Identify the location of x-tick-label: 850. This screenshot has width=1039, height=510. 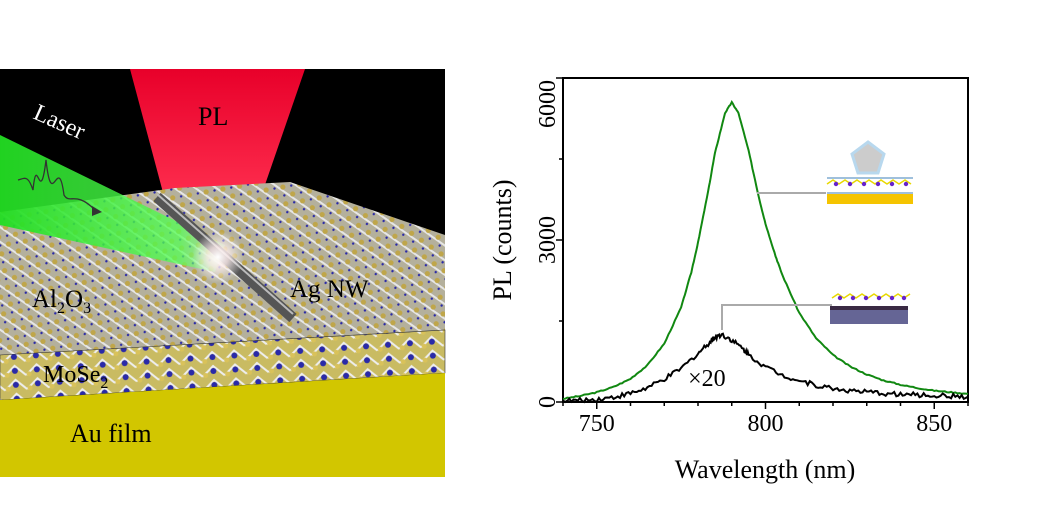
(934, 424).